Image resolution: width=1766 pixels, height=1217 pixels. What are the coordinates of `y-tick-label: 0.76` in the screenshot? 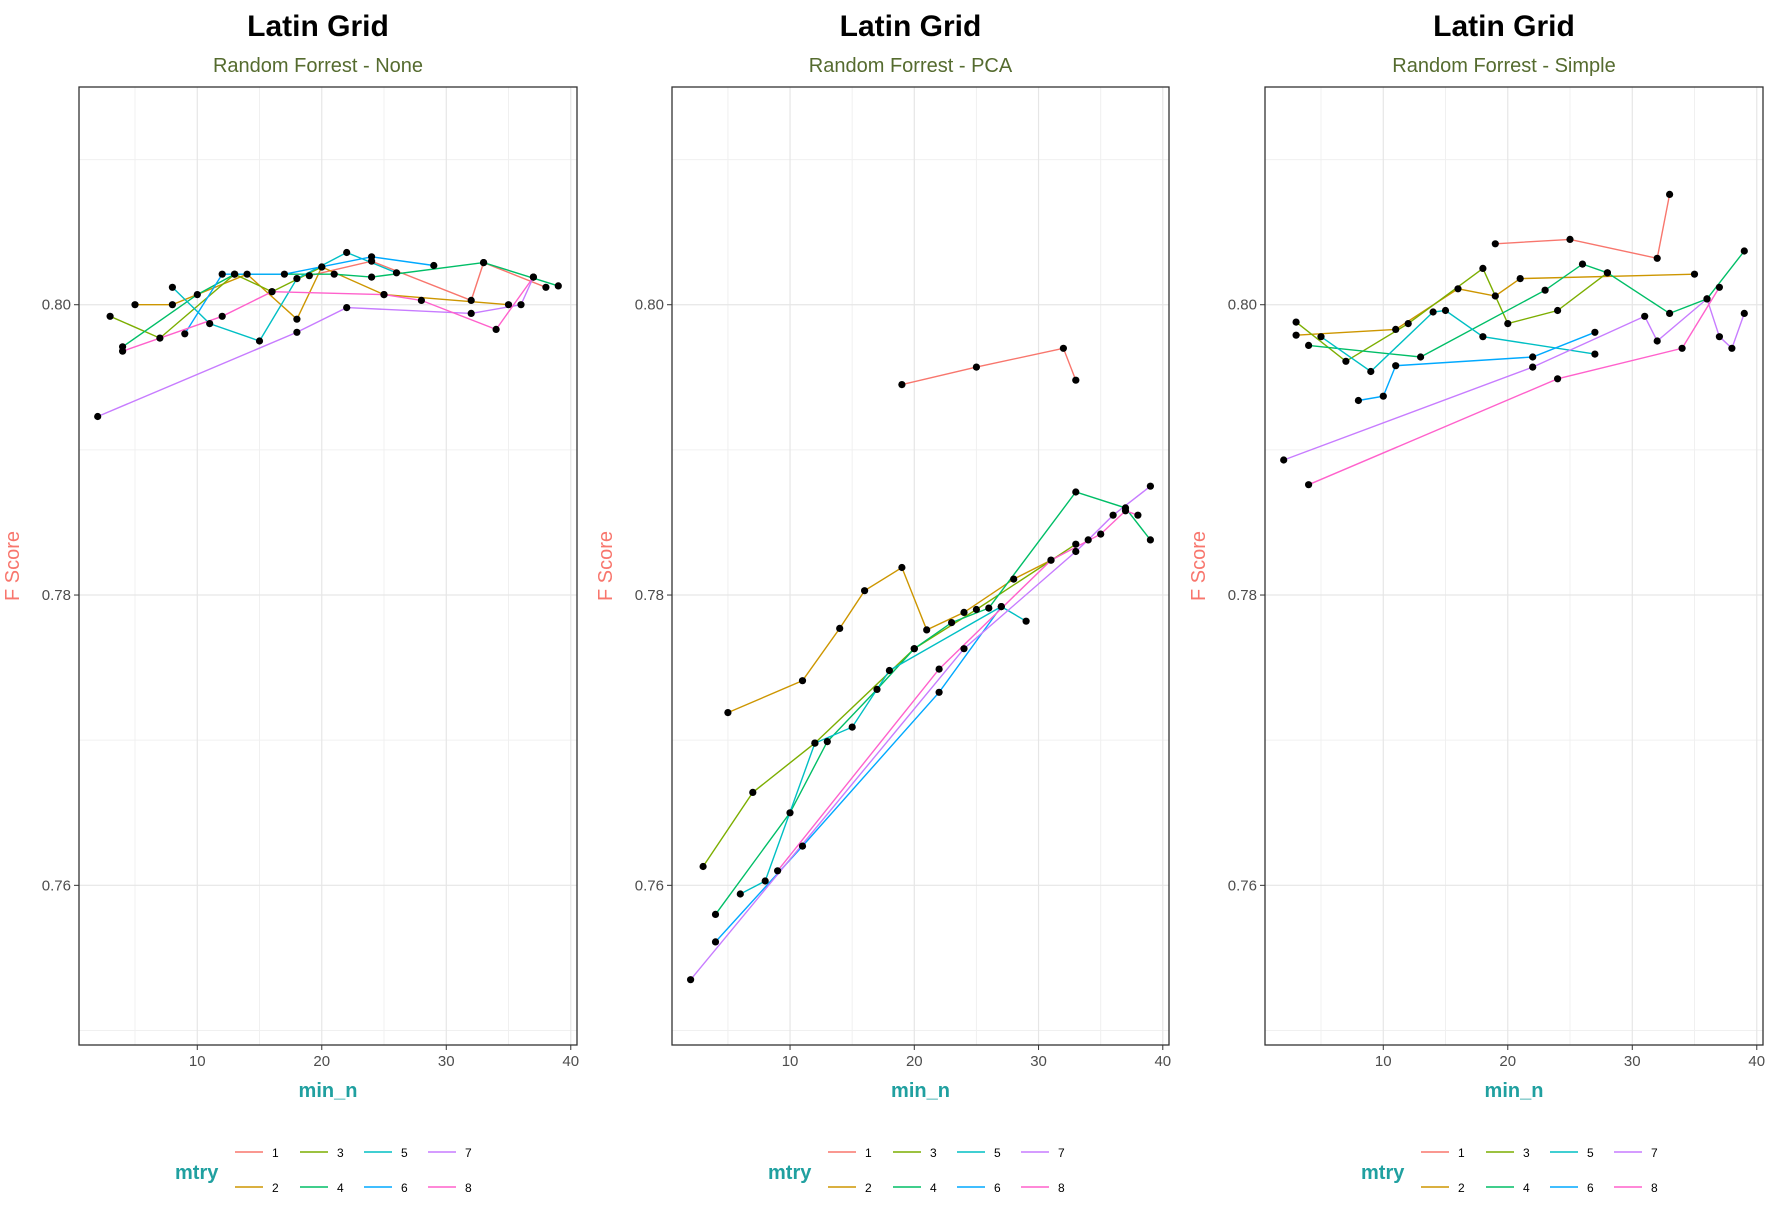 It's located at (56, 885).